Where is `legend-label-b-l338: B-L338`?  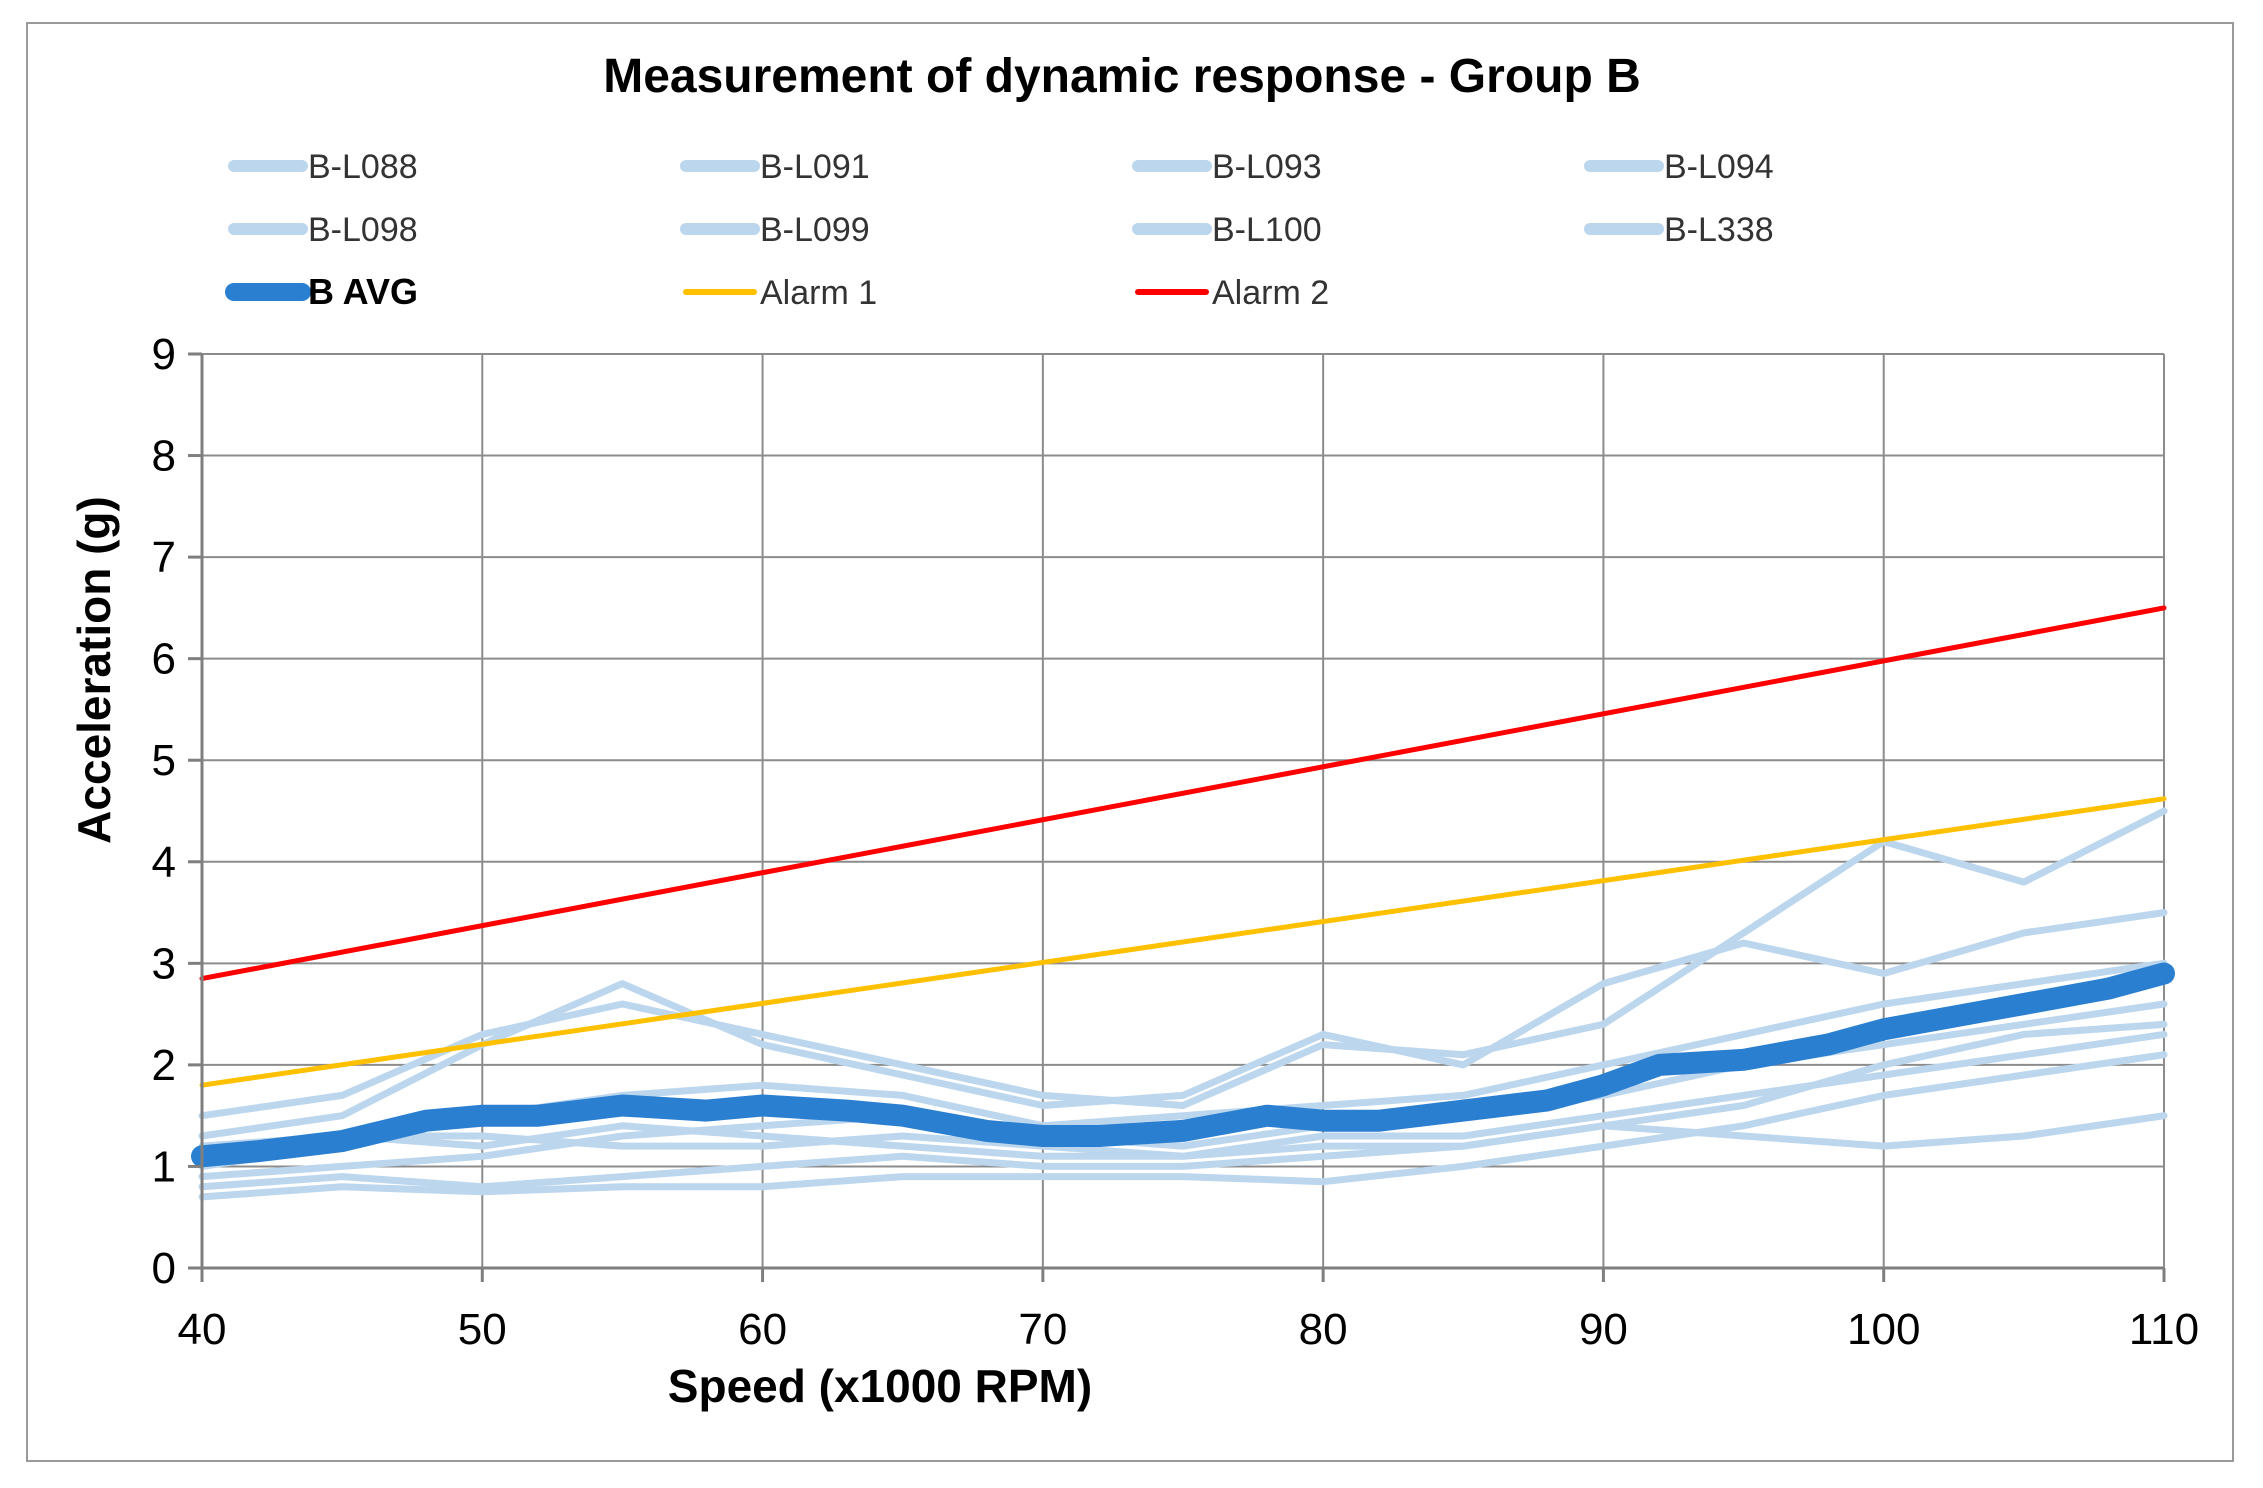
legend-label-b-l338: B-L338 is located at coordinates (1719, 230).